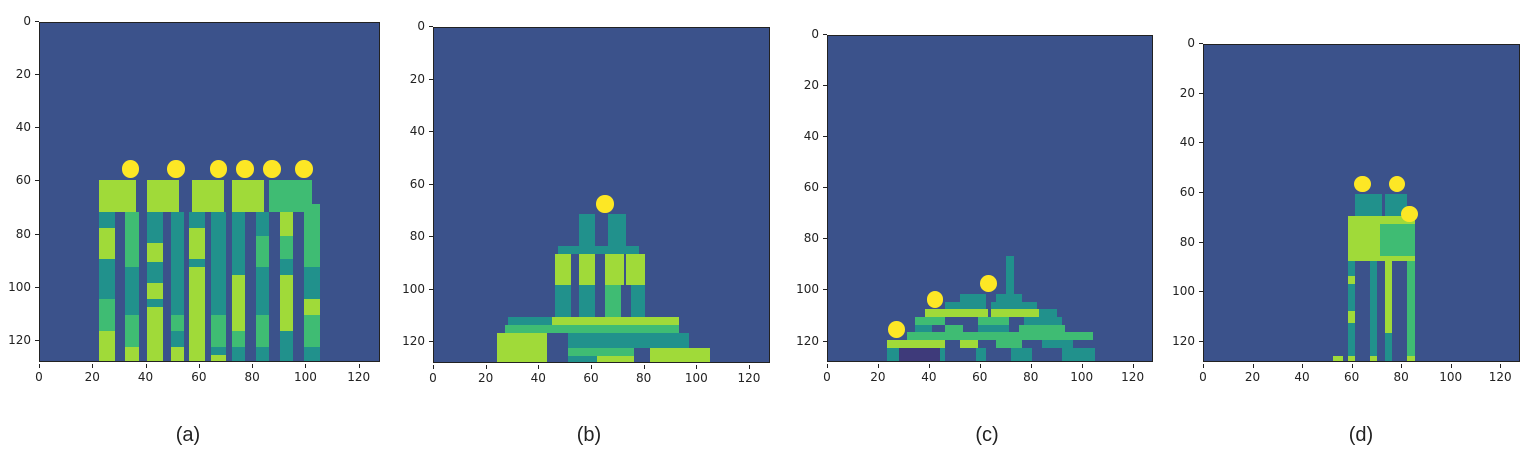 Image resolution: width=1536 pixels, height=473 pixels. Describe the element at coordinates (1451, 374) in the screenshot. I see `x-tick-label: 100` at that location.